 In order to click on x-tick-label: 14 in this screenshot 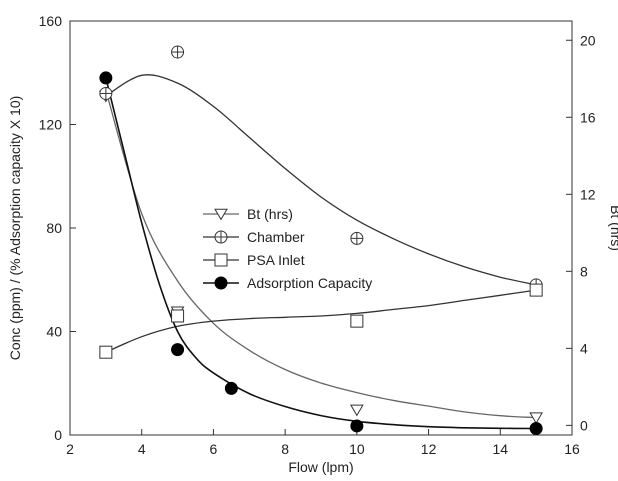, I will do `click(500, 449)`.